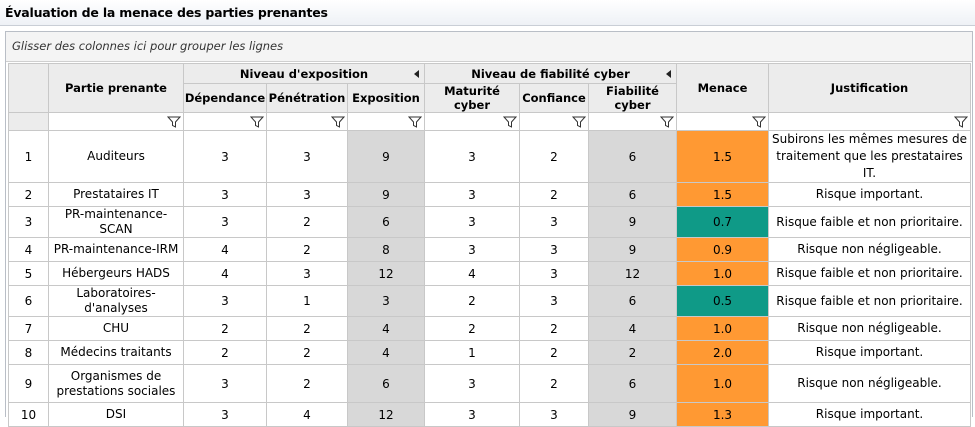 Image resolution: width=975 pixels, height=427 pixels. I want to click on exposition-cell: 8, so click(386, 249).